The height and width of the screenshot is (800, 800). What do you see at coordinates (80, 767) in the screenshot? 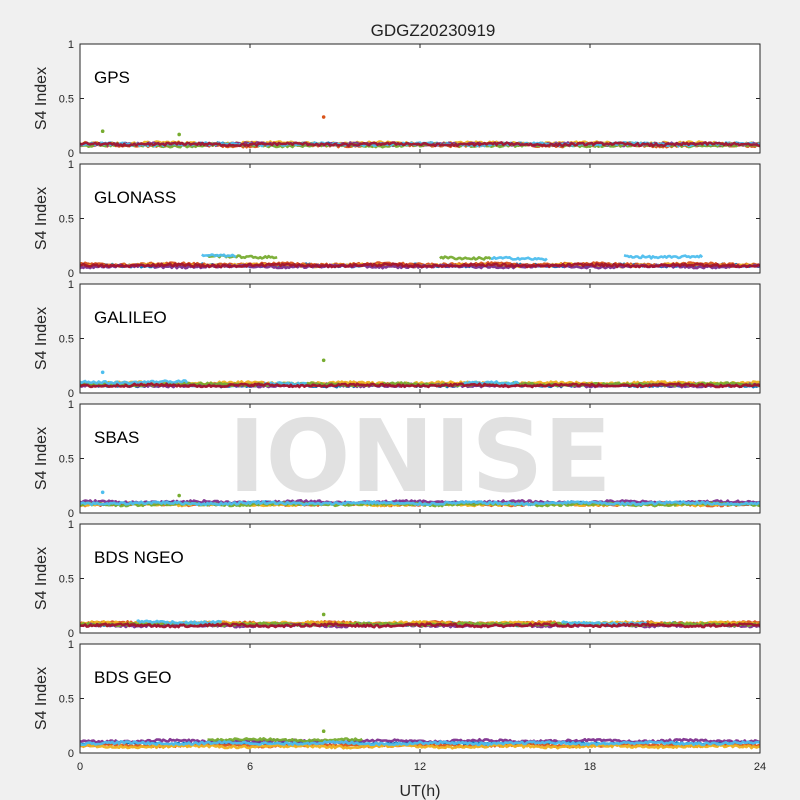
I see `x-tick-label: 0` at bounding box center [80, 767].